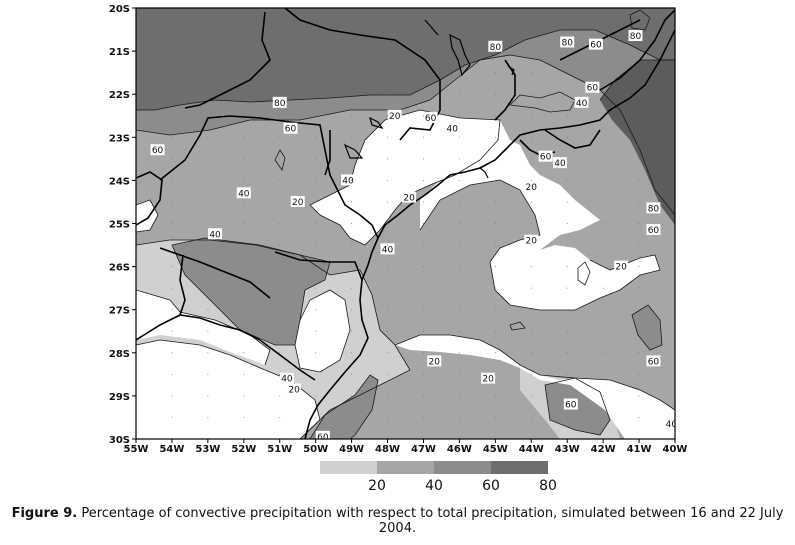 This screenshot has height=545, width=795. What do you see at coordinates (119, 225) in the screenshot?
I see `lat-tick-label: 25S` at bounding box center [119, 225].